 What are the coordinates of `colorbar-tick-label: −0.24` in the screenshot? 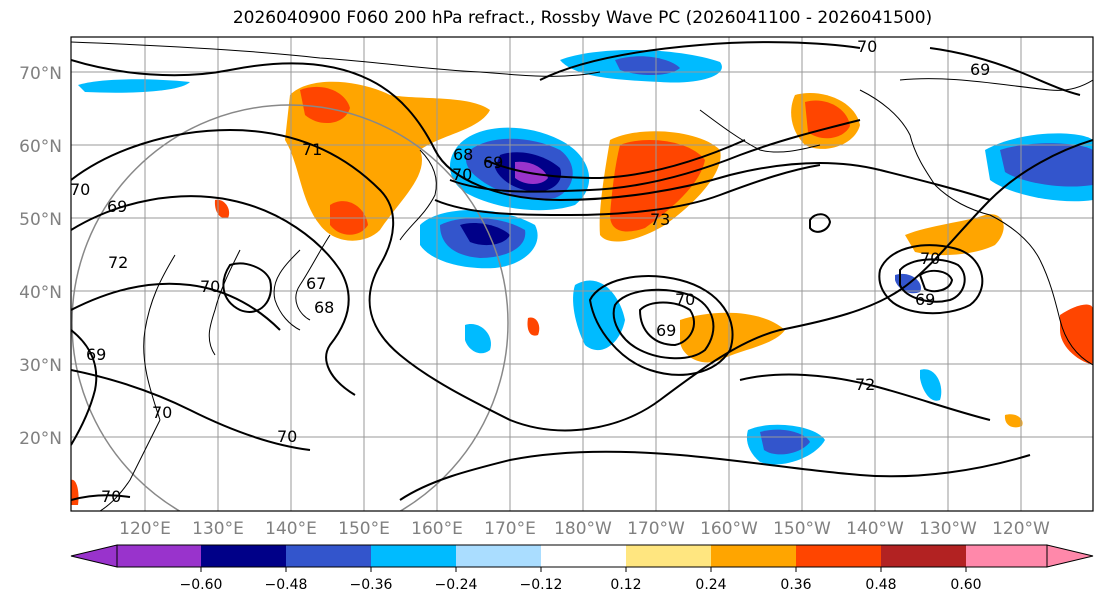 It's located at (456, 585).